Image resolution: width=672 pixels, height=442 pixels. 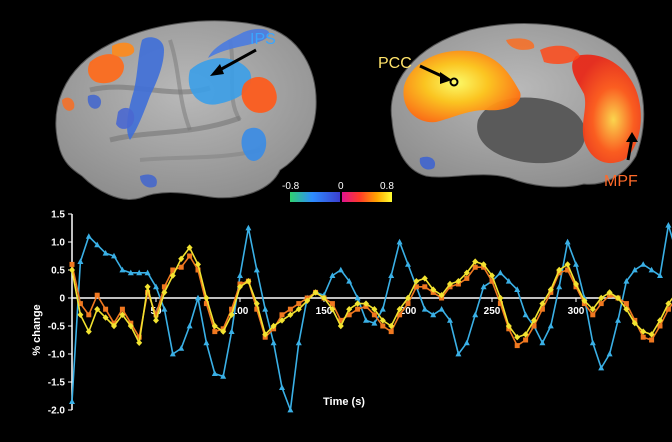 What do you see at coordinates (236, 61) in the screenshot?
I see `ips-arrow` at bounding box center [236, 61].